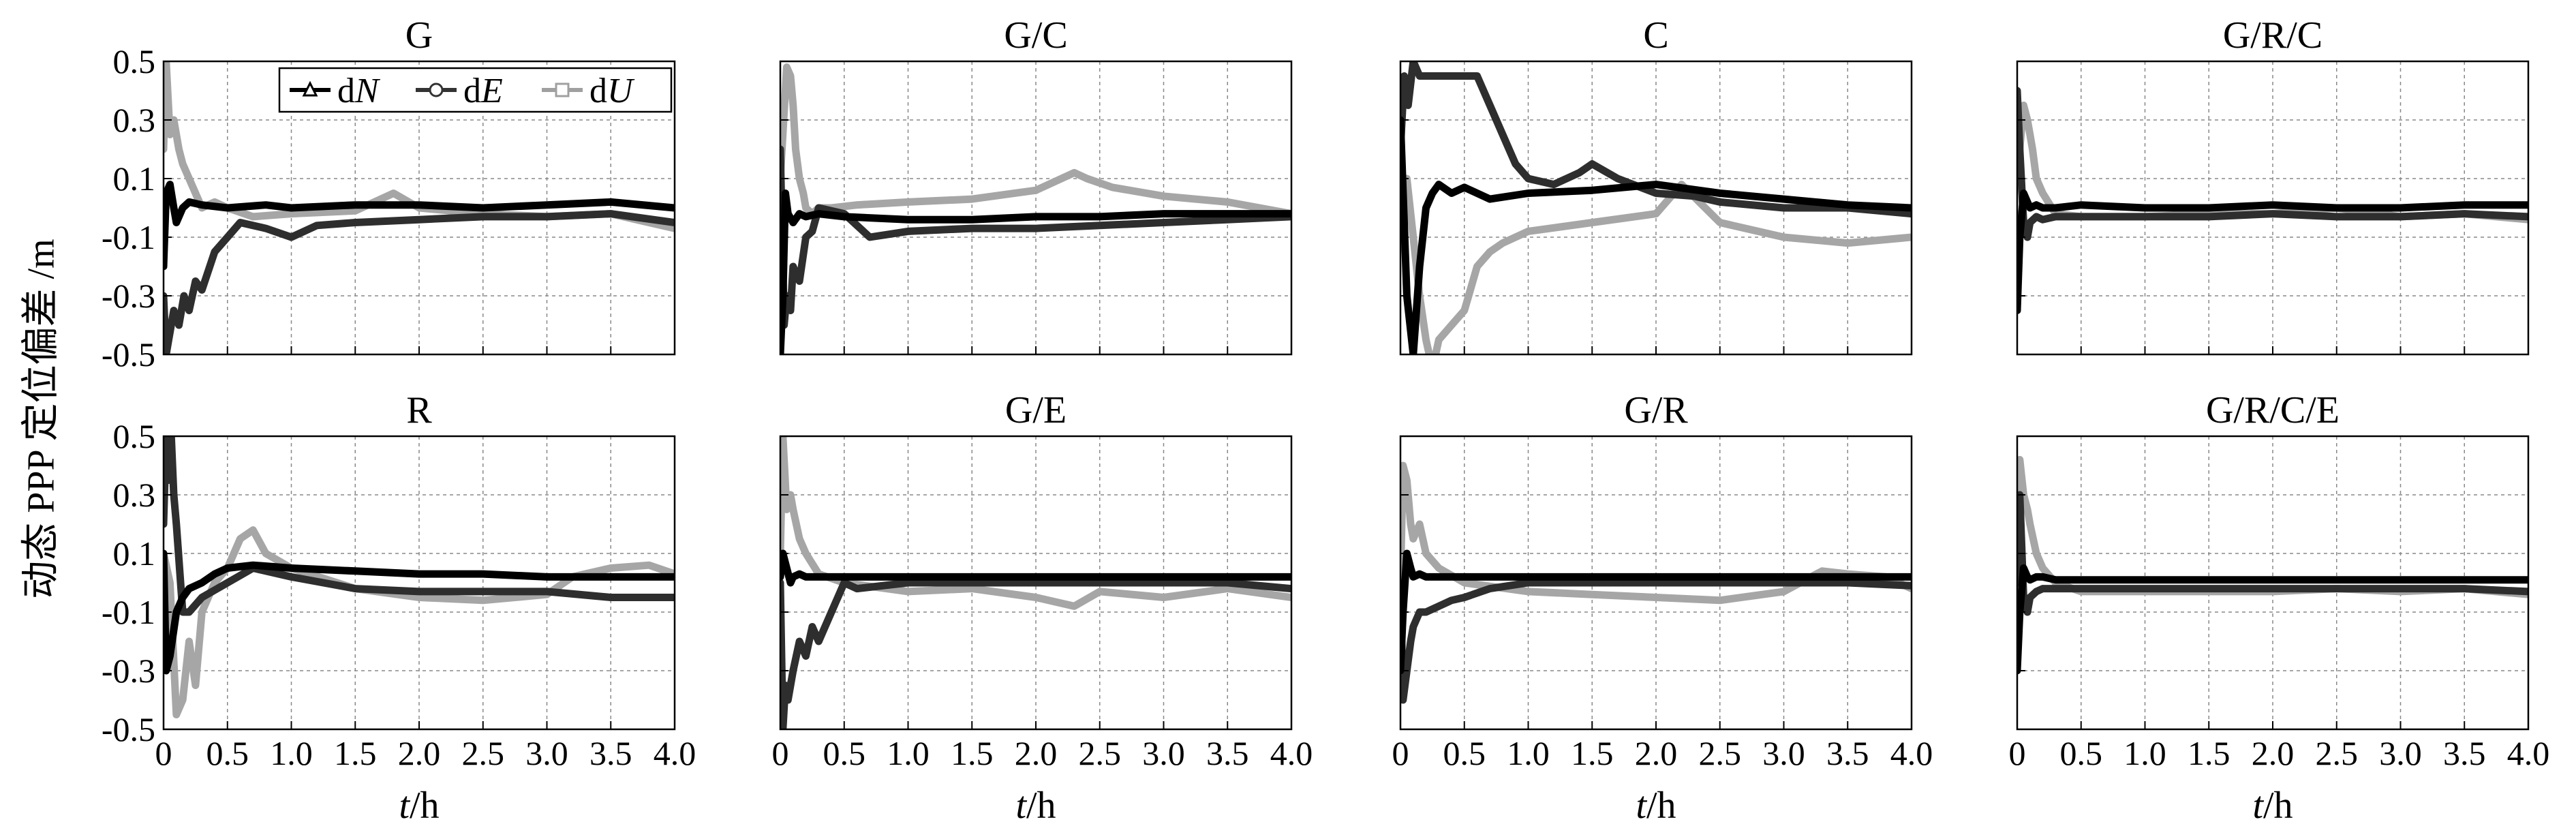  What do you see at coordinates (128, 296) in the screenshot?
I see `y-tick-label: -0.3` at bounding box center [128, 296].